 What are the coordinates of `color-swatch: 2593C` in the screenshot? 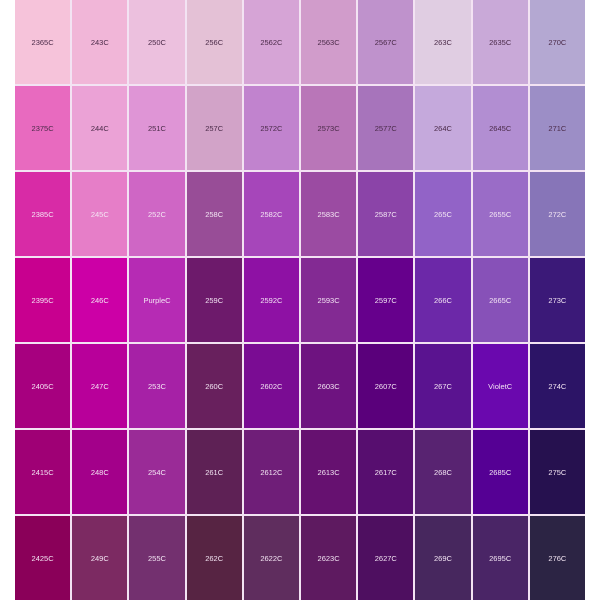 It's located at (329, 300).